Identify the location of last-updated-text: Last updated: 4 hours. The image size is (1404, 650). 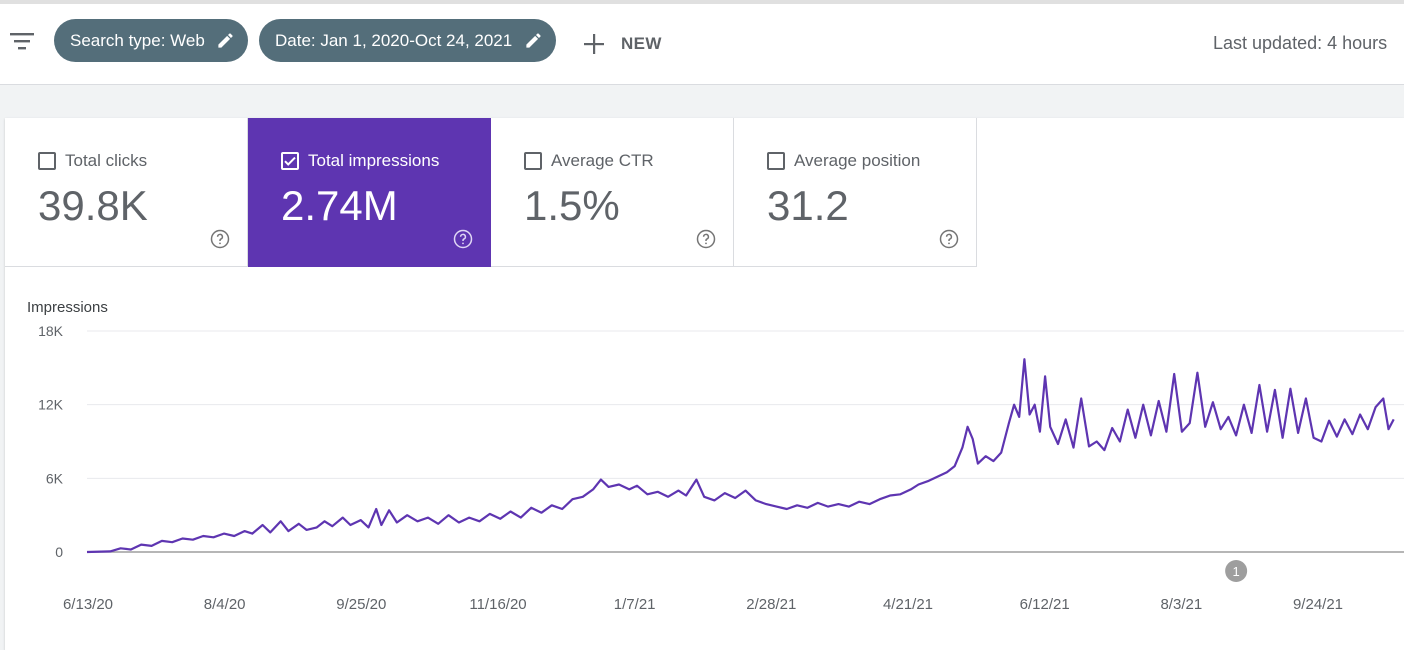
(1300, 43).